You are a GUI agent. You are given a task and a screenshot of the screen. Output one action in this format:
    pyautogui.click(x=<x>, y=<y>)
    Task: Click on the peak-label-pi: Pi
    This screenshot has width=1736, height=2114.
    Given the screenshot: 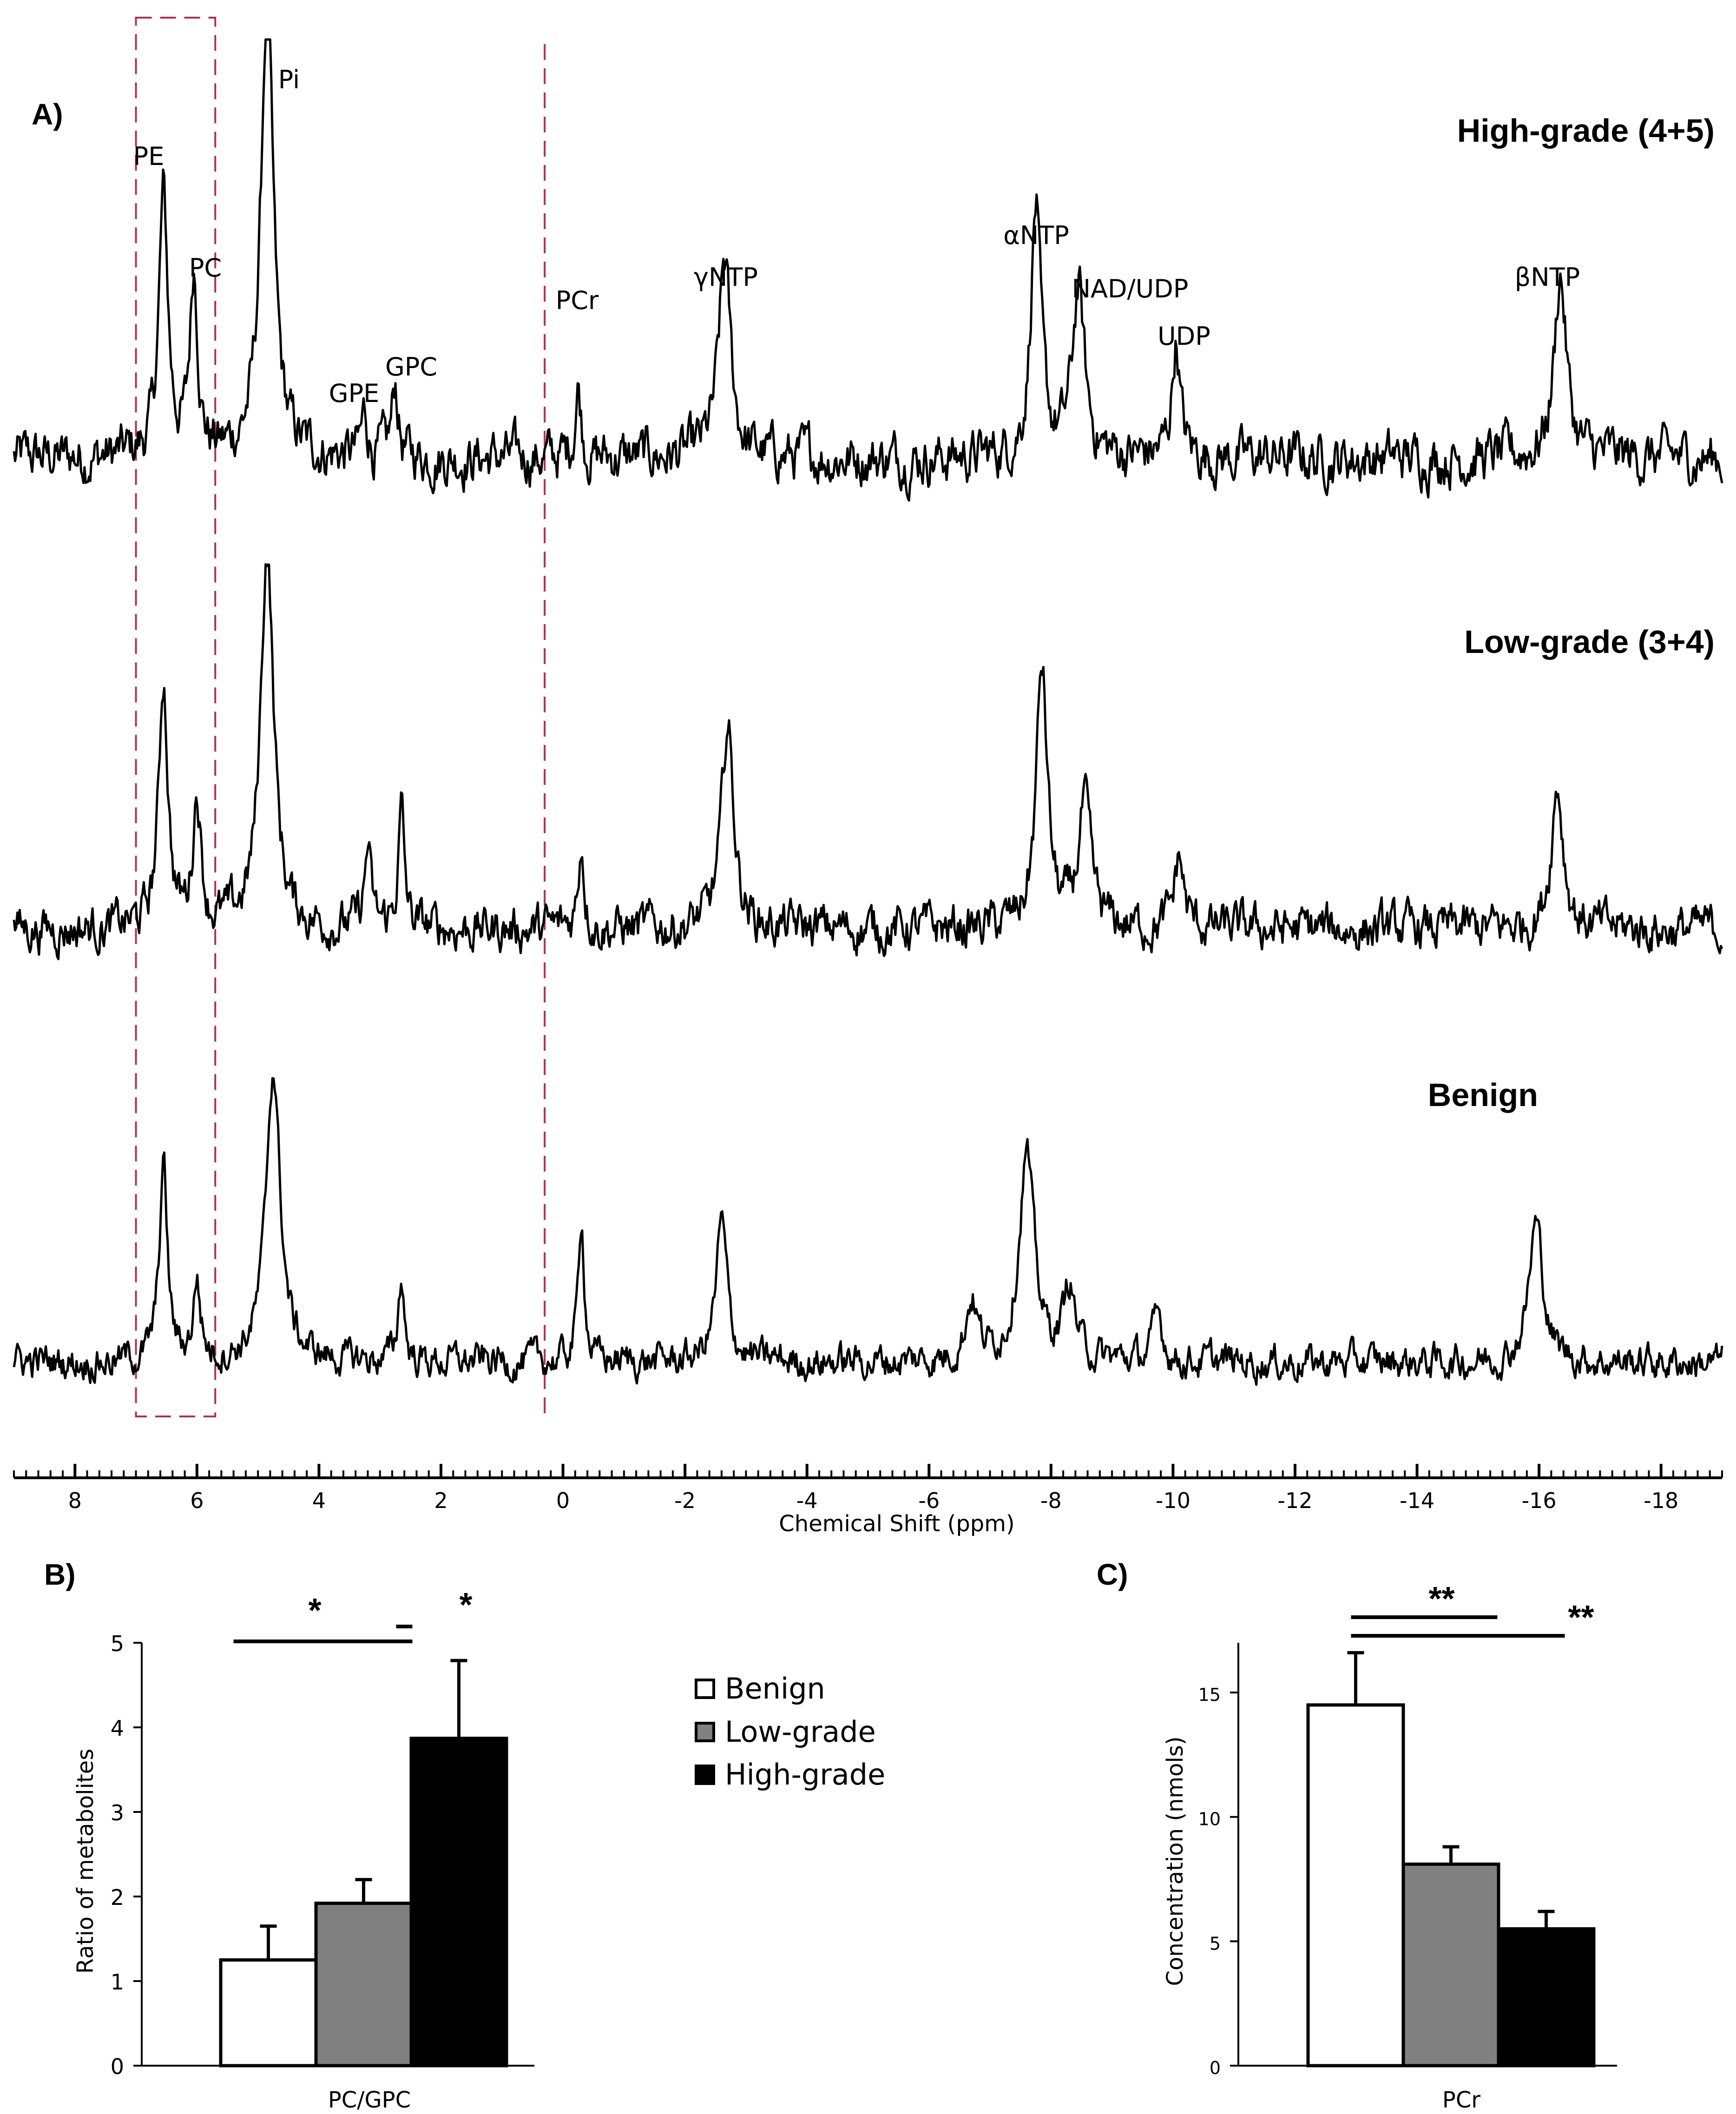 What is the action you would take?
    pyautogui.click(x=289, y=80)
    